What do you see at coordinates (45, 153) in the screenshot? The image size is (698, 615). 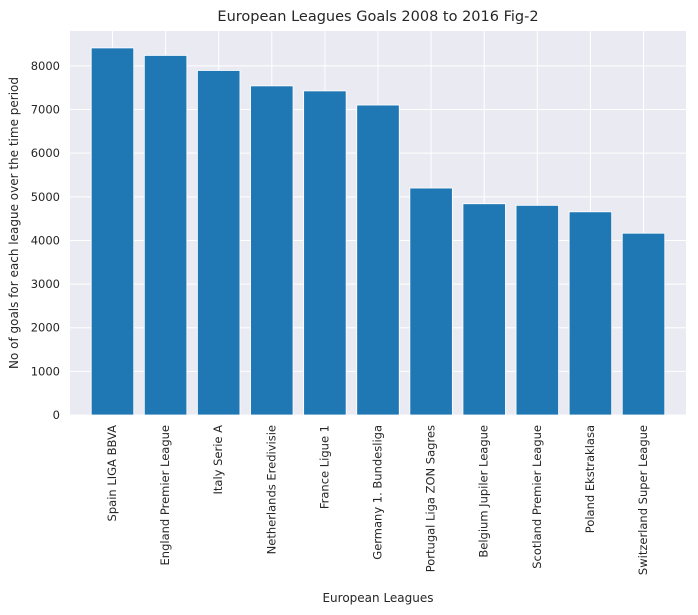 I see `y-tick-label: 6000` at bounding box center [45, 153].